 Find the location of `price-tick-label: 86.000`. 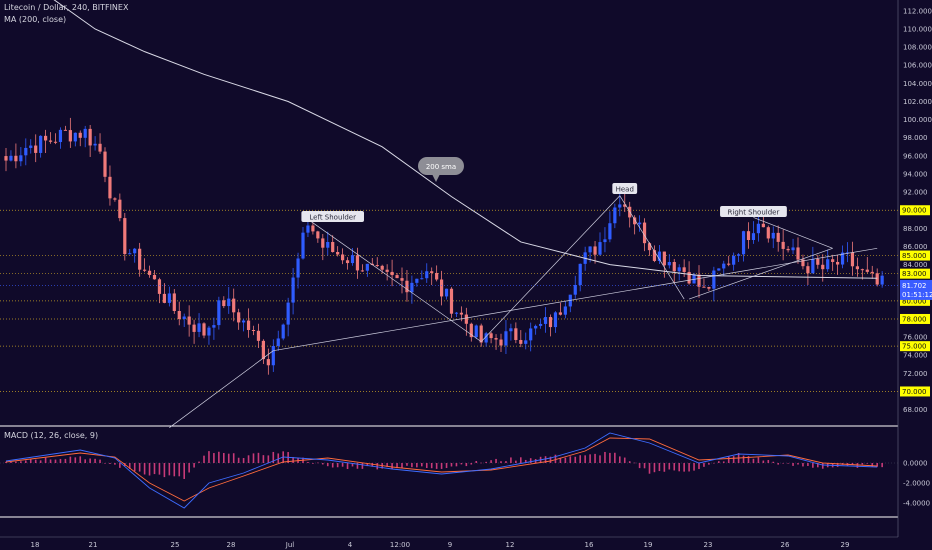

price-tick-label: 86.000 is located at coordinates (915, 247).